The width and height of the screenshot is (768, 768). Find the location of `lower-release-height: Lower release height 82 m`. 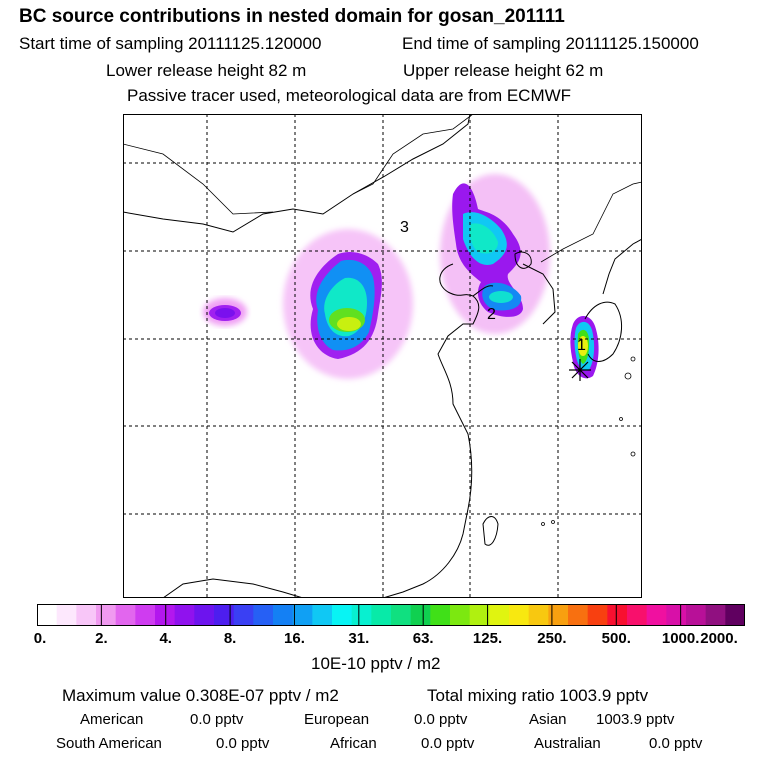

lower-release-height: Lower release height 82 m is located at coordinates (206, 70).